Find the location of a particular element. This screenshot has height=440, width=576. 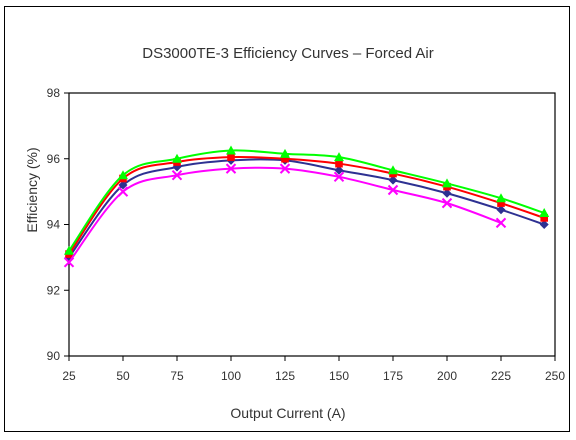

x-tick-label: 200 is located at coordinates (447, 376).